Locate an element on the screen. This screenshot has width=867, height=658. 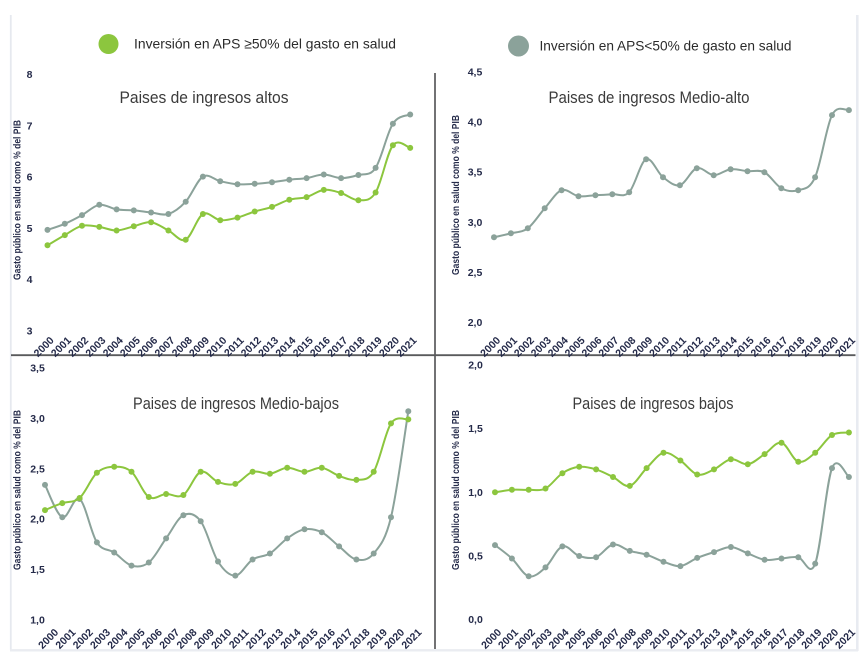
svg-text: 0,0 is located at coordinates (475, 620).